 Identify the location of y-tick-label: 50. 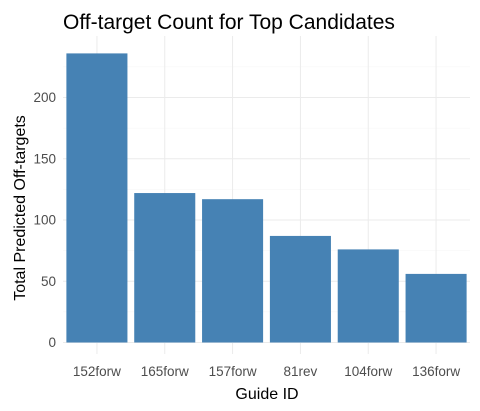
(48, 281).